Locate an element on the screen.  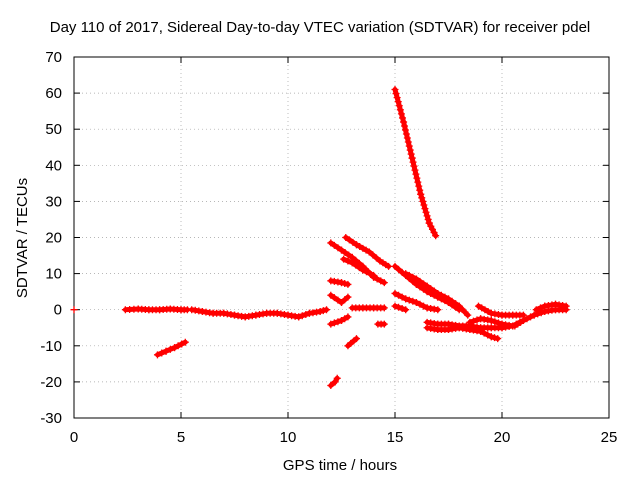
series-trace-m is located at coordinates (381, 324).